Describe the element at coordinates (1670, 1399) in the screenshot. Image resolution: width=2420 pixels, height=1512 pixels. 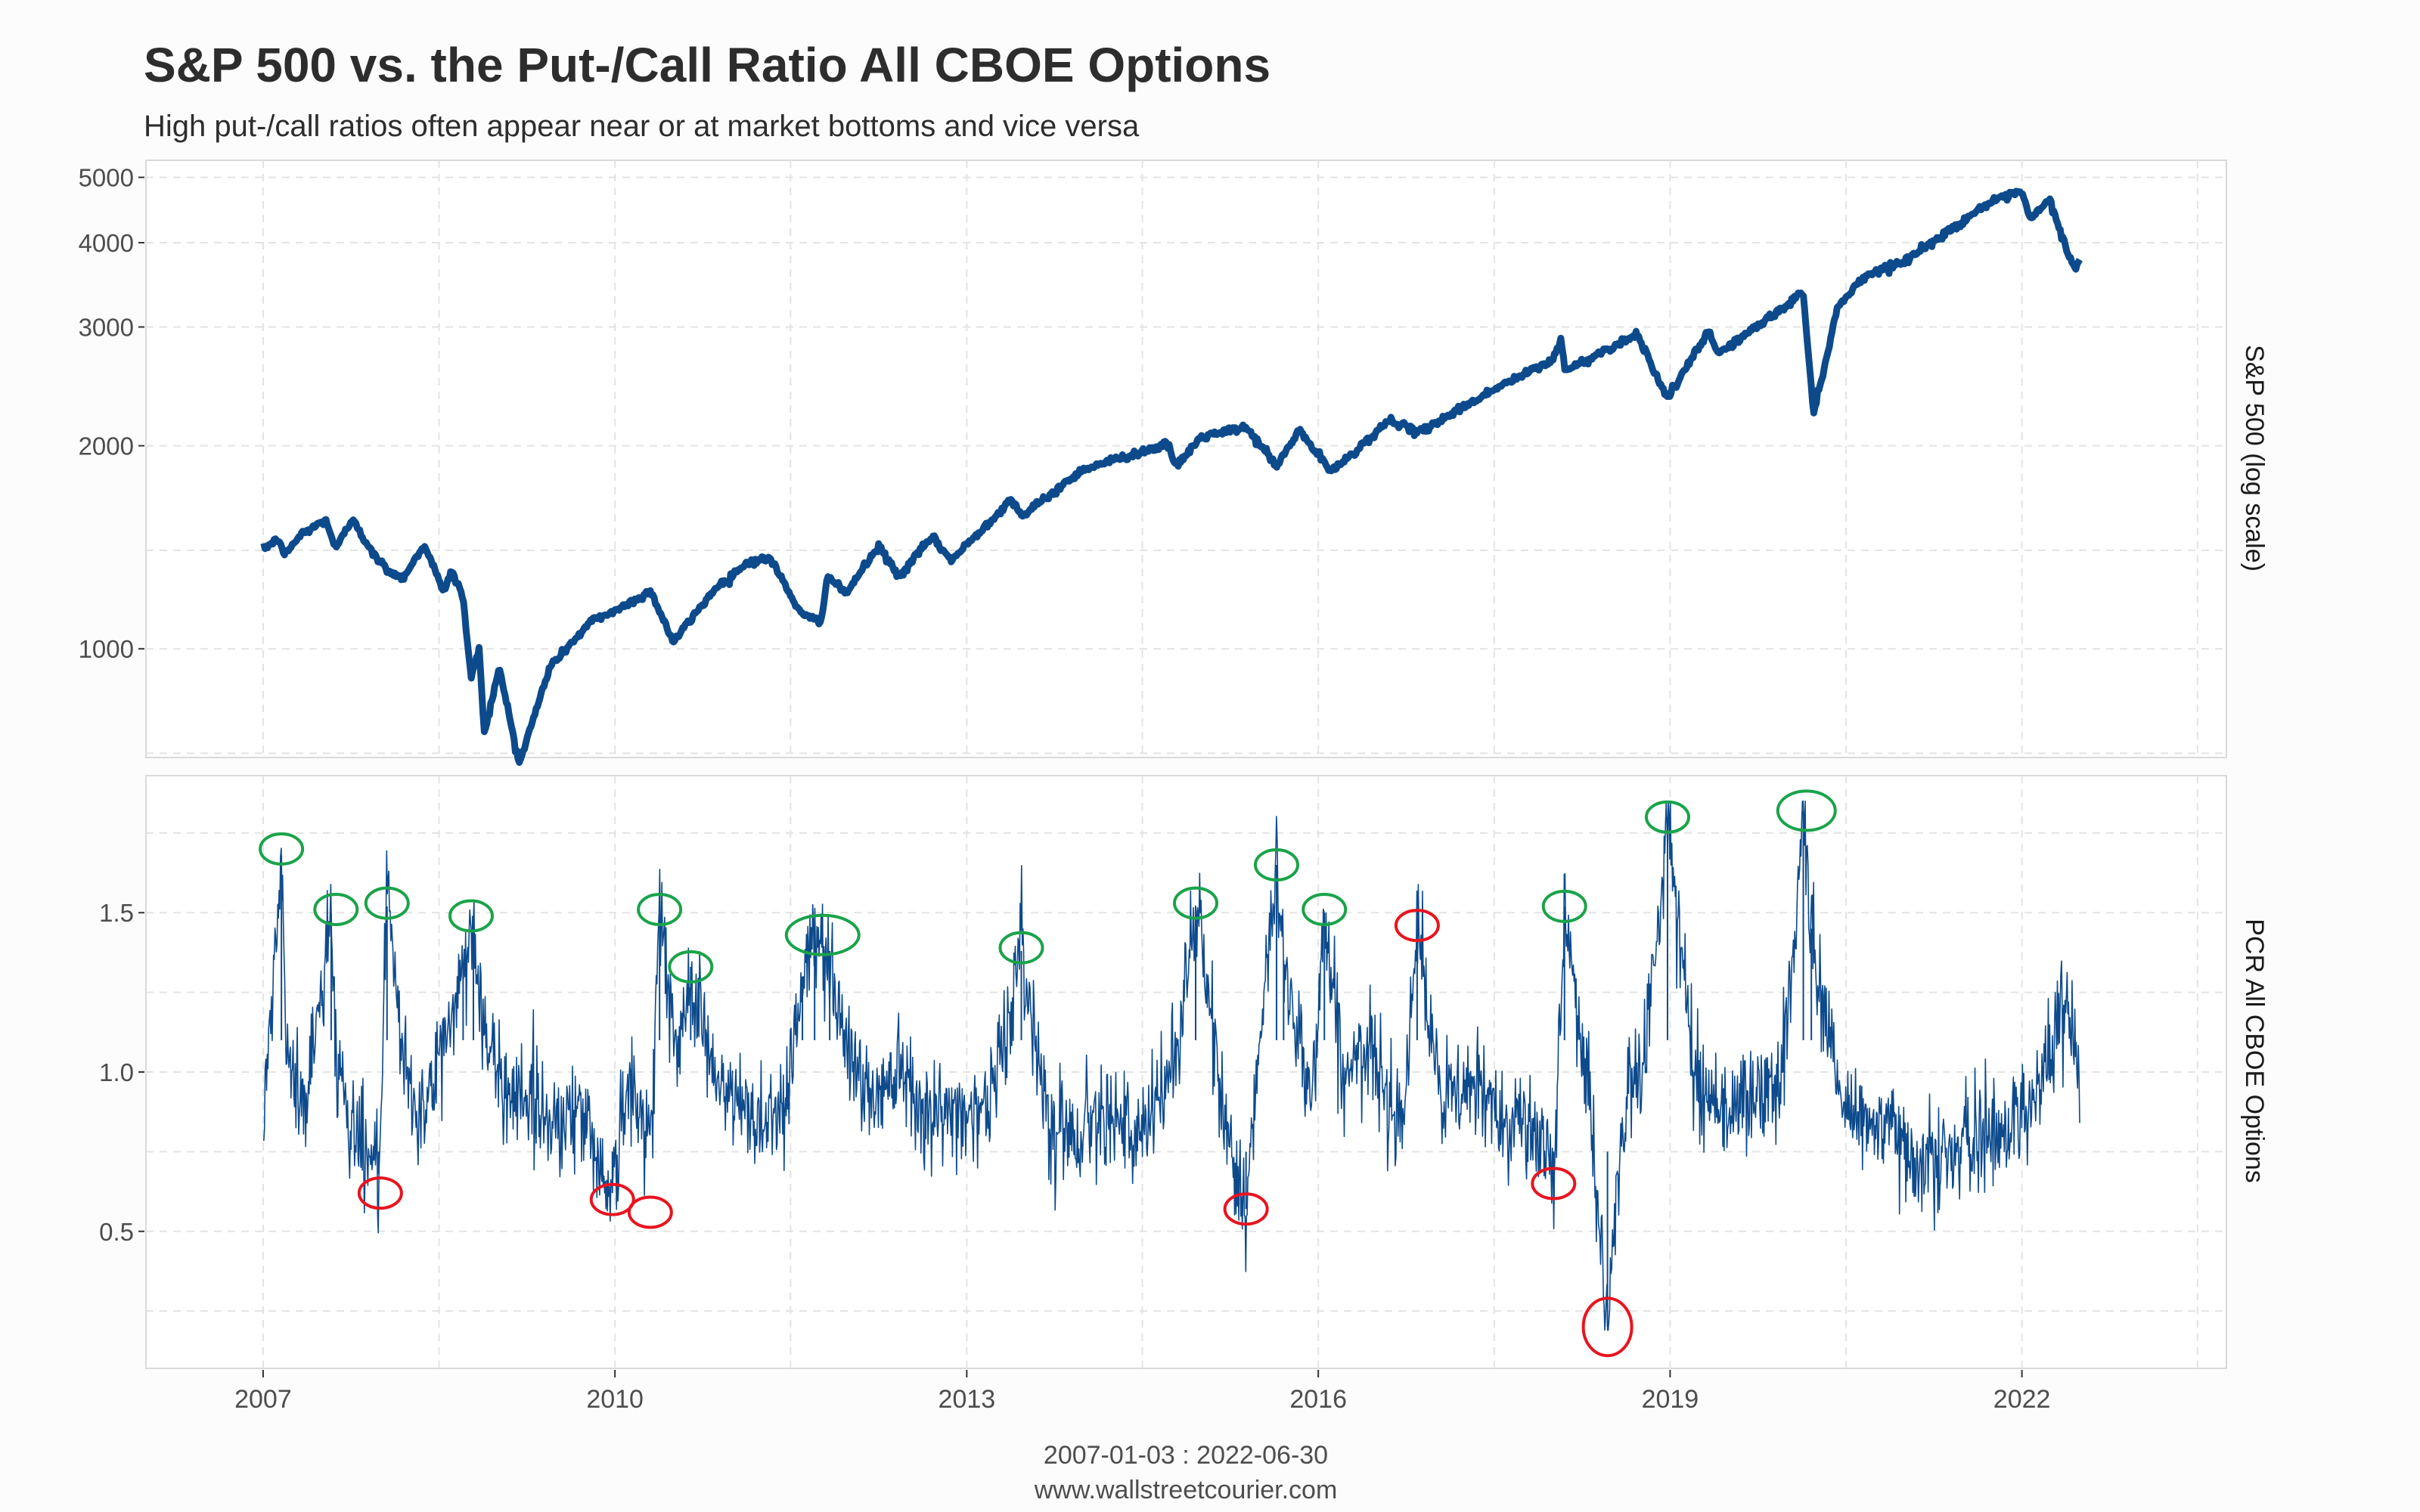
I see `x-tick-label: 2019` at that location.